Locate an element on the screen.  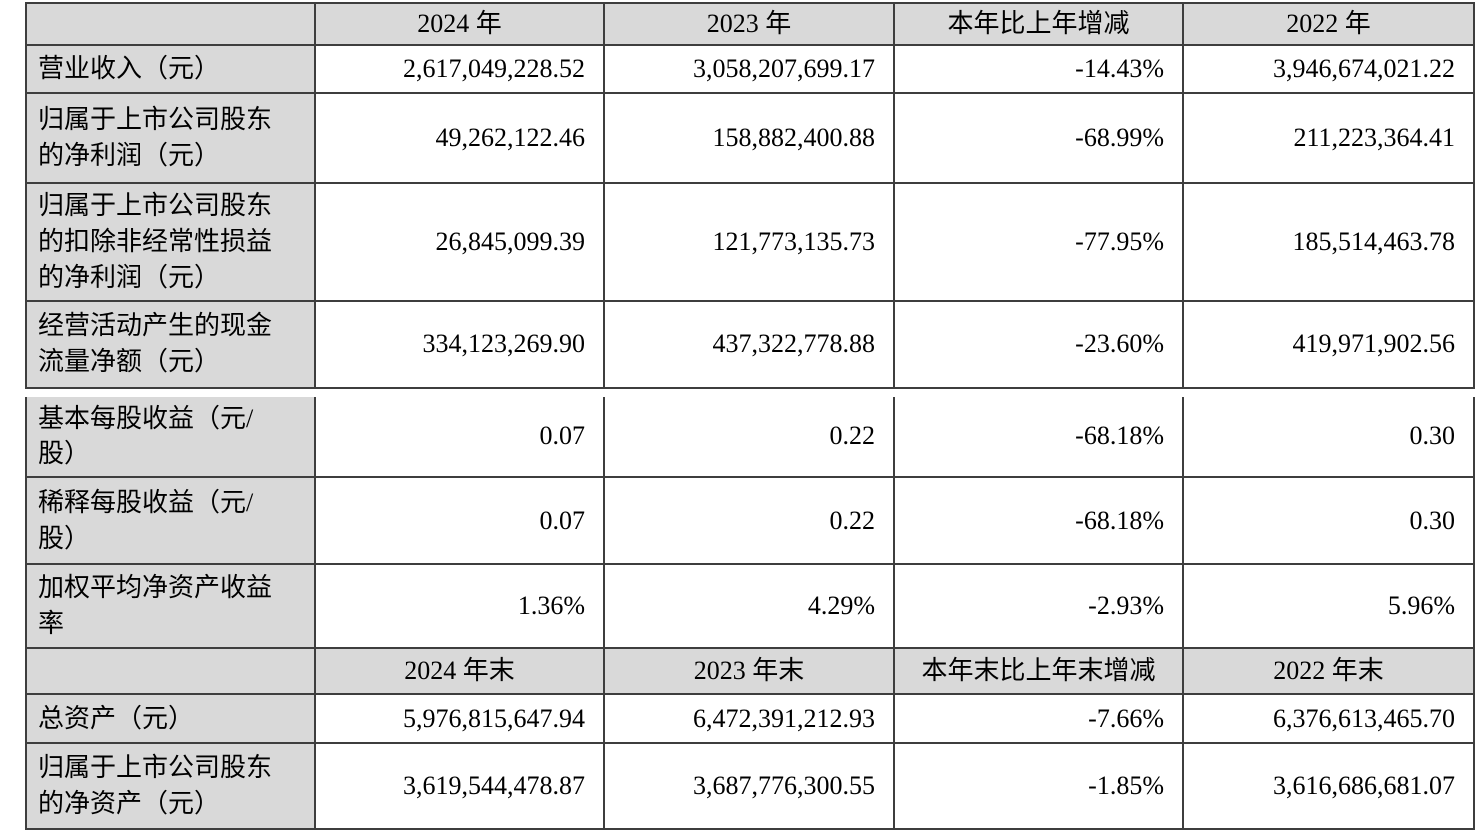
cell-value: 5,976,815,647.94 is located at coordinates (459, 719).